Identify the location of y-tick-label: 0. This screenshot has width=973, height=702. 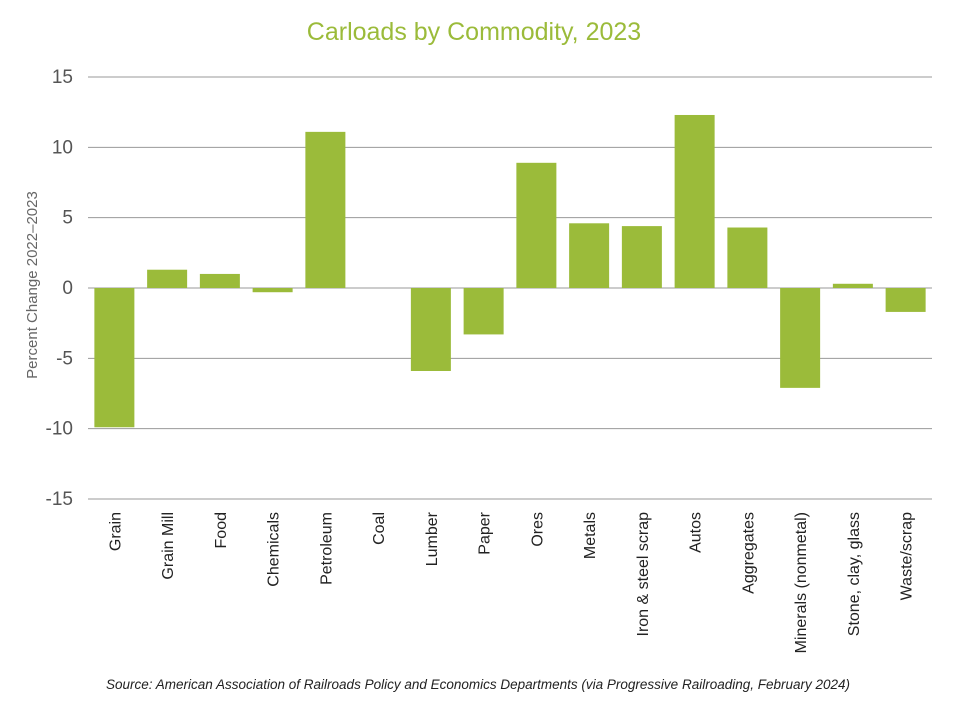
(67, 288).